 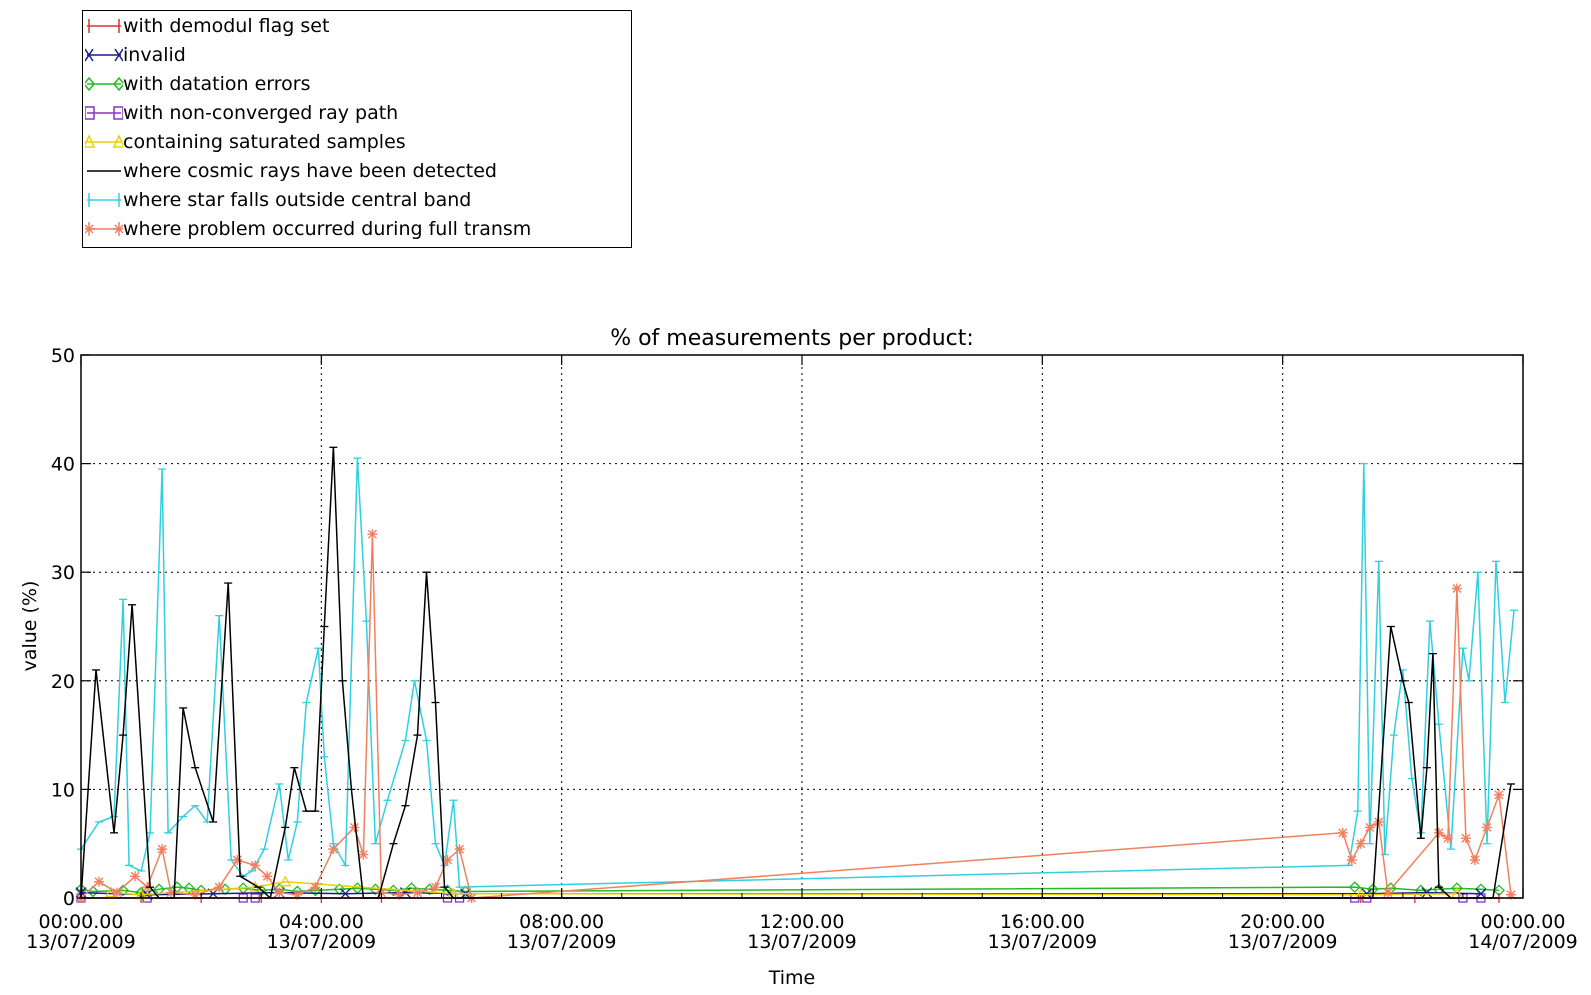 I want to click on legend-label: with datation errors, so click(x=217, y=84).